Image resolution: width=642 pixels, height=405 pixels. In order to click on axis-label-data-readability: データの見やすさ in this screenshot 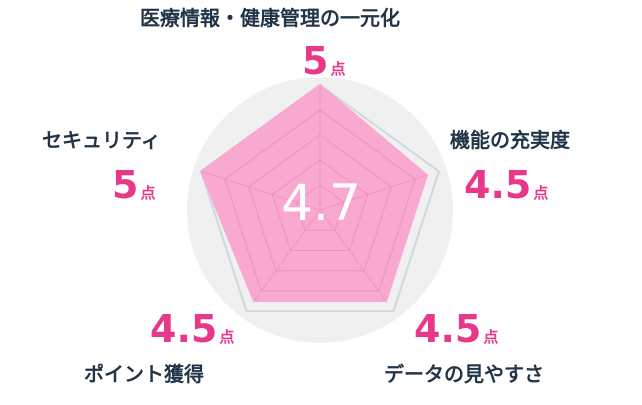, I will do `click(464, 374)`.